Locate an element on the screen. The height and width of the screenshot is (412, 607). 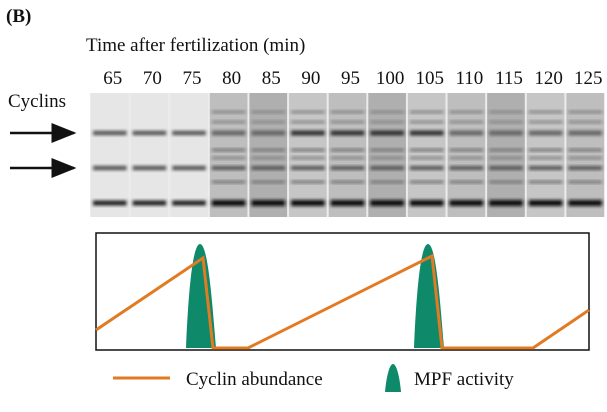
row-label: Cyclins is located at coordinates (37, 101).